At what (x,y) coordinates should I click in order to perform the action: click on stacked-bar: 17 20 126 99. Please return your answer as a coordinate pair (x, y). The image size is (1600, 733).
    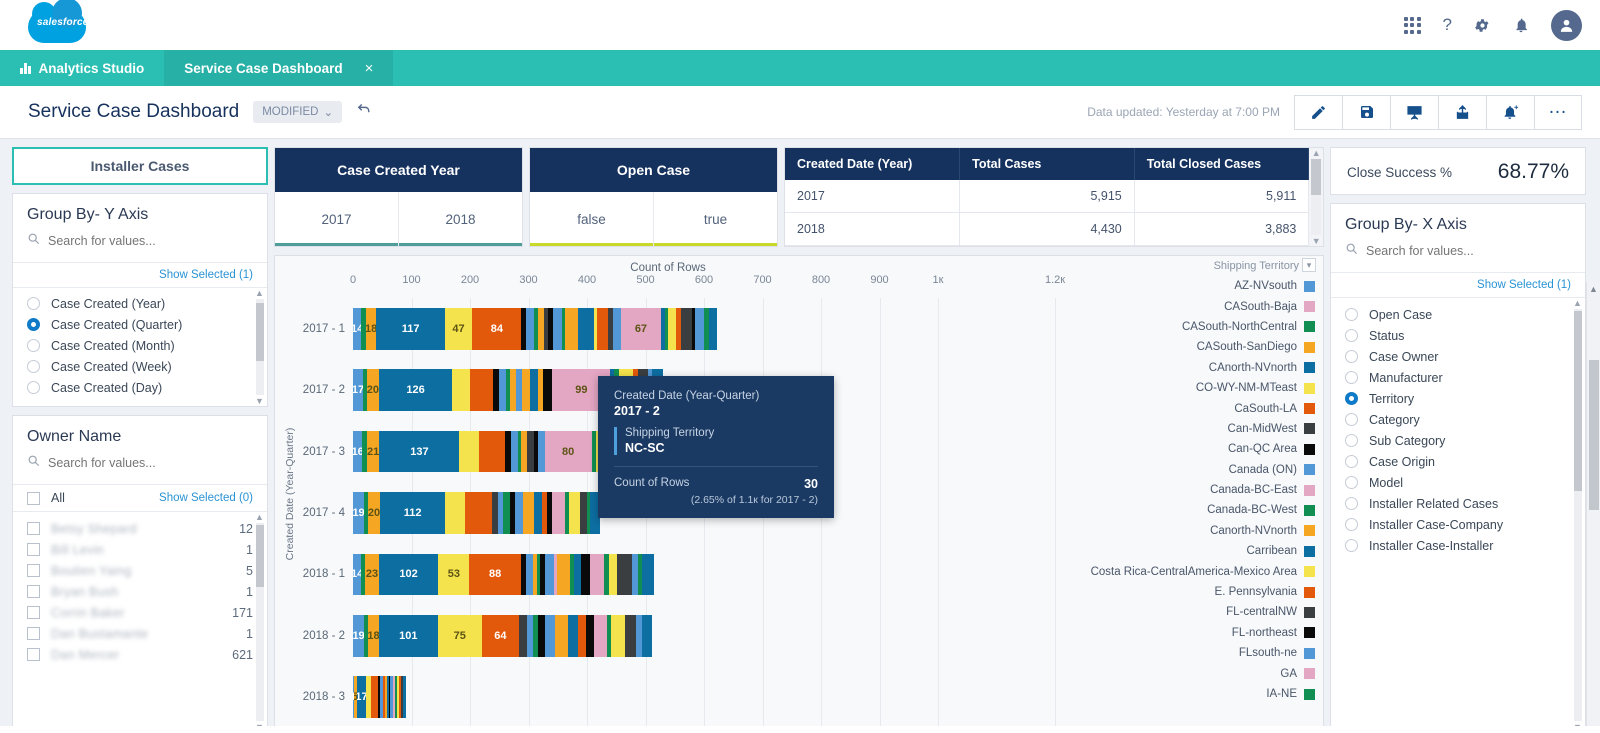
    Looking at the image, I should click on (508, 390).